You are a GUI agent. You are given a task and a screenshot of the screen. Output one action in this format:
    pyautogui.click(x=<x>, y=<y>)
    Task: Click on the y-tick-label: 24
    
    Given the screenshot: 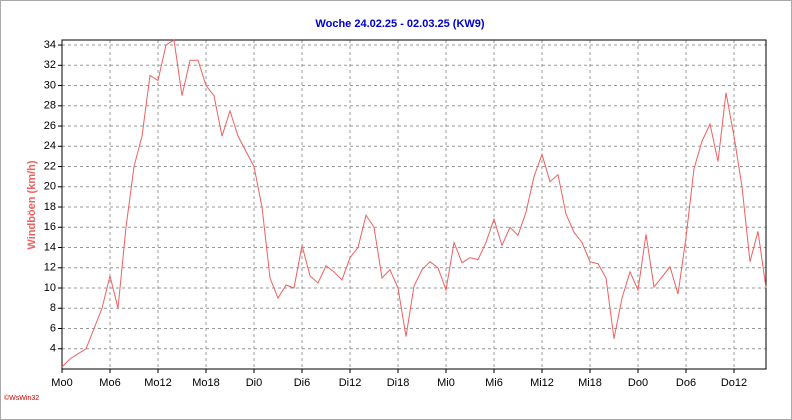 What is the action you would take?
    pyautogui.click(x=50, y=146)
    